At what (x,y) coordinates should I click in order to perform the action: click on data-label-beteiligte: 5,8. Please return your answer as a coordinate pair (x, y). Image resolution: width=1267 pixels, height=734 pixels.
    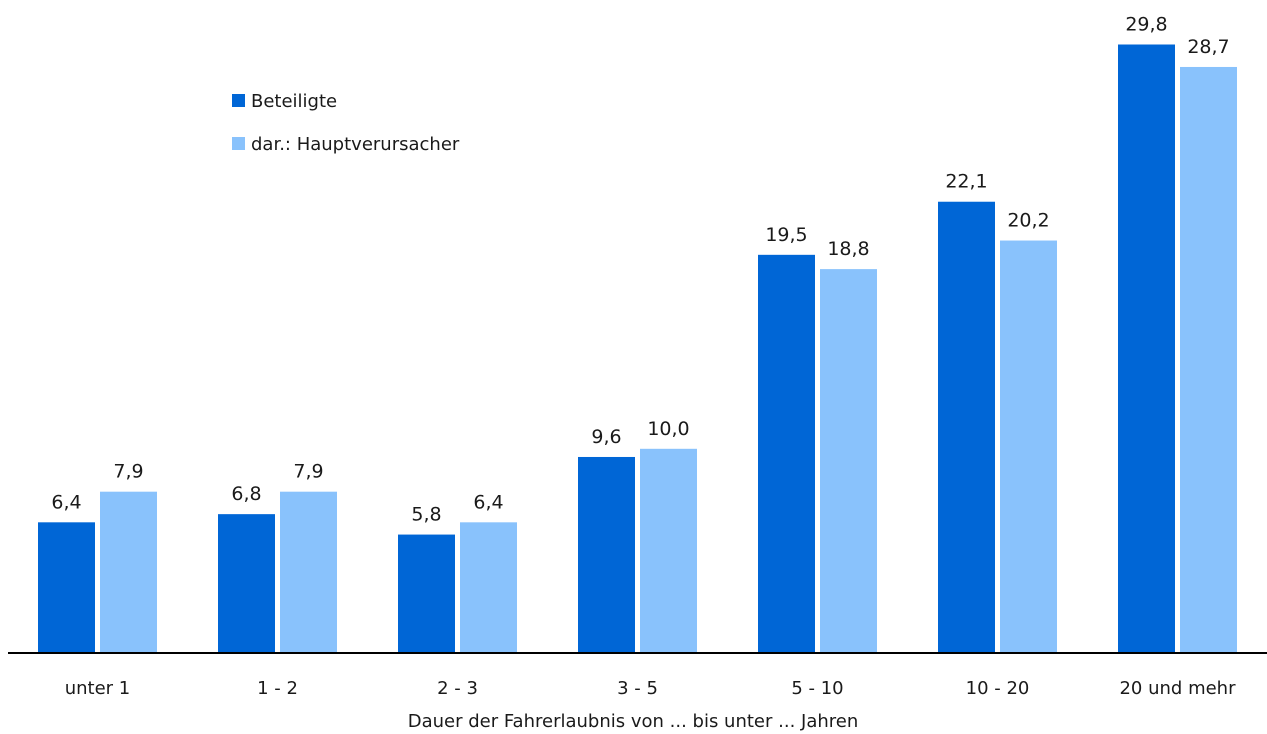
    Looking at the image, I should click on (426, 515).